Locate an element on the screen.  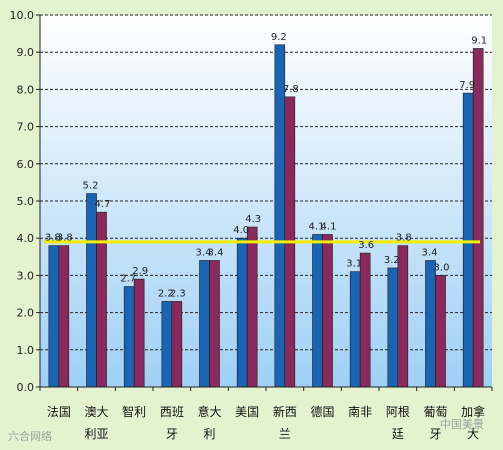
data-label: 3.1 is located at coordinates (354, 264).